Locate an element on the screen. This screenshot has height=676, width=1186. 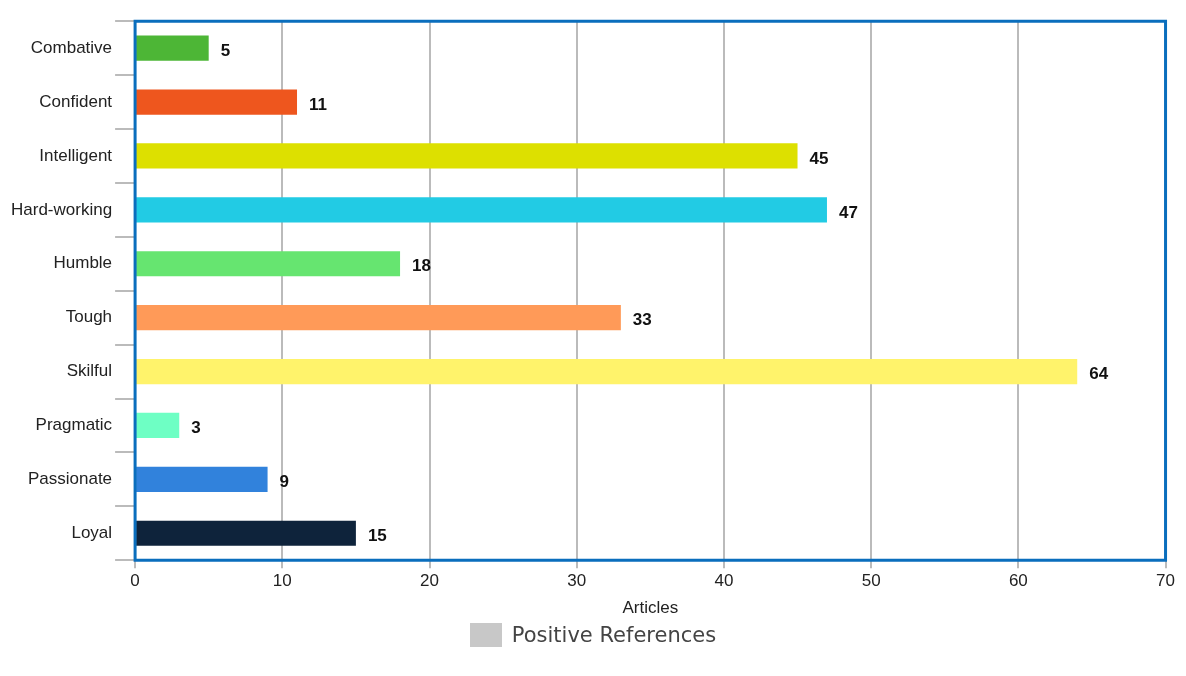
y-tick-label: Passionate is located at coordinates (70, 479).